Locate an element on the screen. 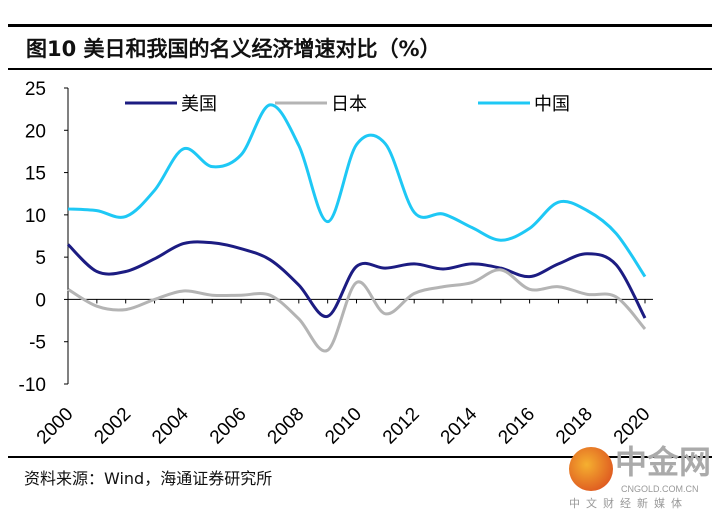 The width and height of the screenshot is (722, 514). y-tick-label: 5 is located at coordinates (40, 258).